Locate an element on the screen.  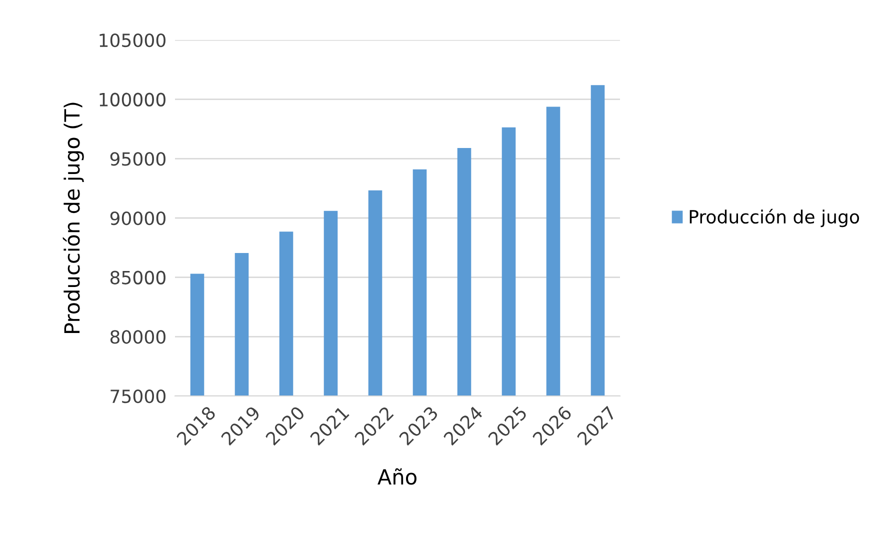
y-tick-label: 95000 is located at coordinates (138, 159).